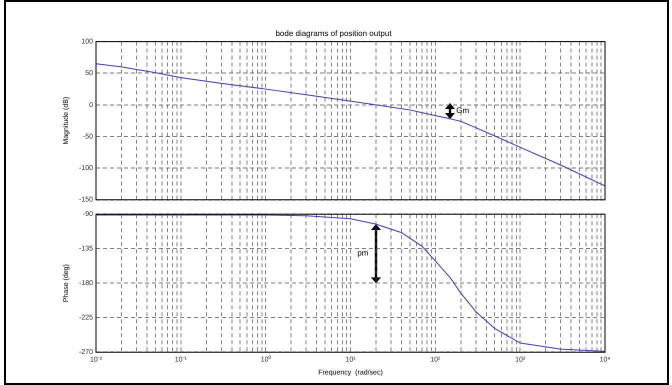 The height and width of the screenshot is (385, 672). Describe the element at coordinates (333, 33) in the screenshot. I see `chart-title: bode diagrams of position output` at that location.